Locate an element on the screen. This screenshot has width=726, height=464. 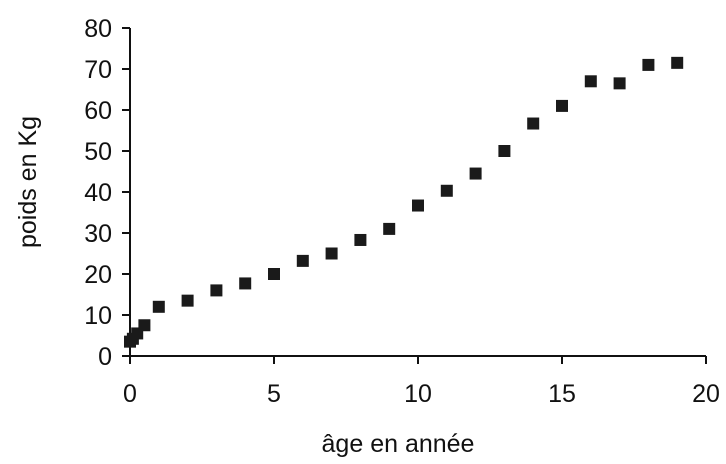
y-tick-label: 40 is located at coordinates (98, 193).